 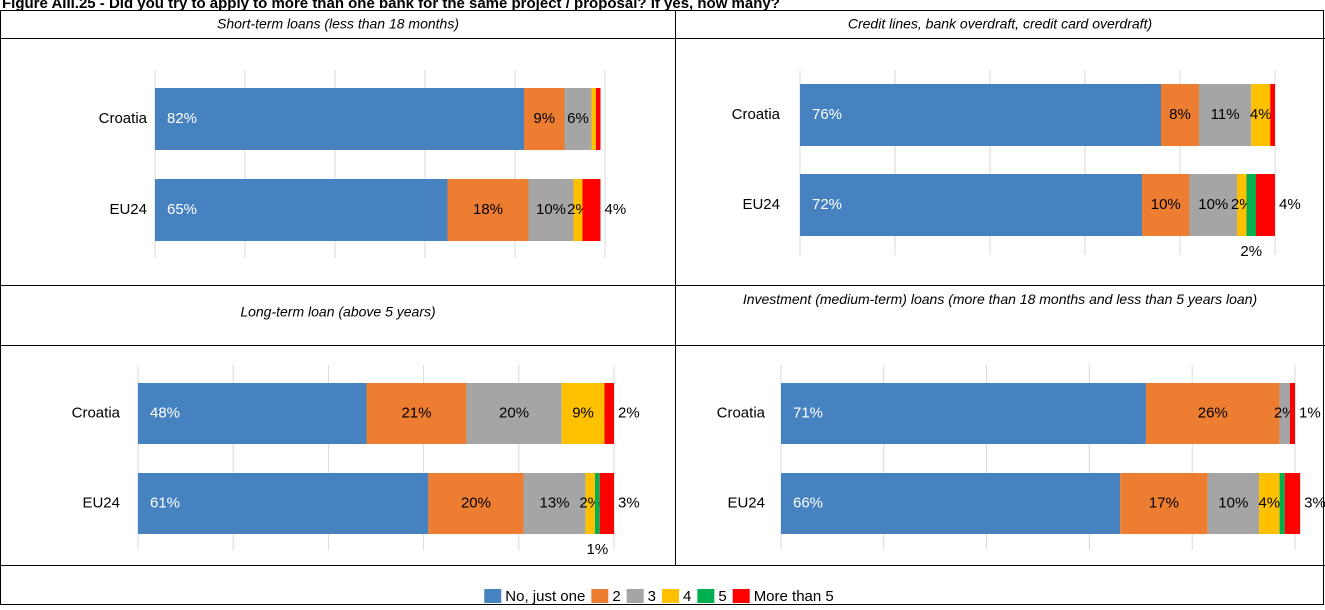 I want to click on data-label: 48%, so click(x=165, y=412).